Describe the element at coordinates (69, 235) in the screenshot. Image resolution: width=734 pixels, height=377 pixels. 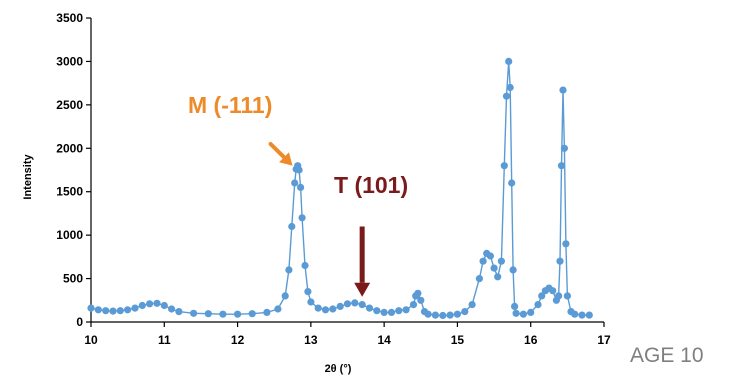
I see `y-tick-label: 1000` at that location.